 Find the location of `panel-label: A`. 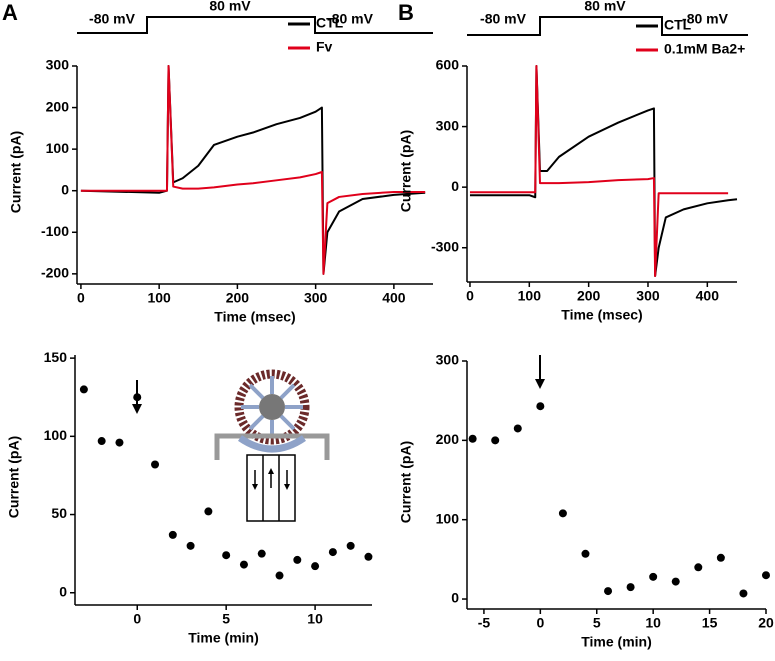

panel-label: A is located at coordinates (10, 12).